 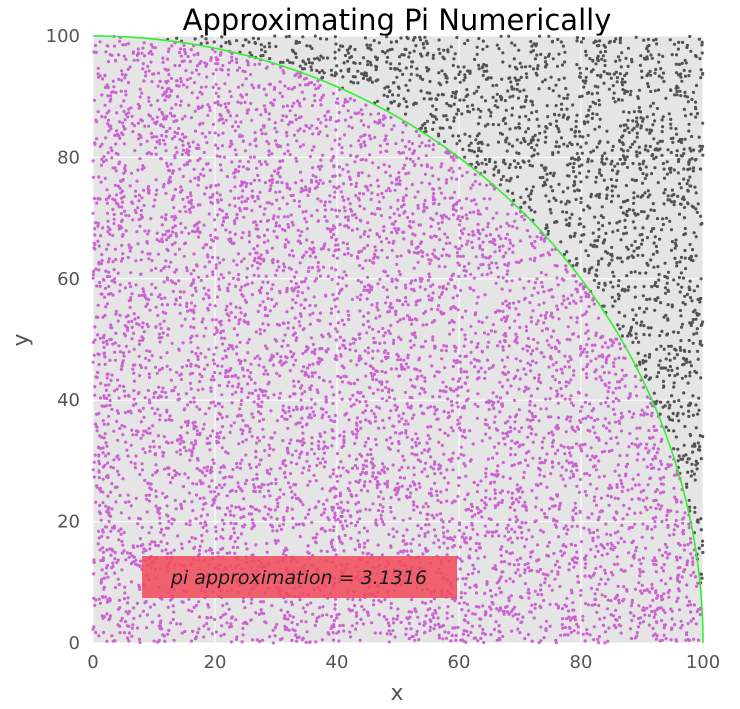 What do you see at coordinates (68, 522) in the screenshot?
I see `y-tick-label: 20` at bounding box center [68, 522].